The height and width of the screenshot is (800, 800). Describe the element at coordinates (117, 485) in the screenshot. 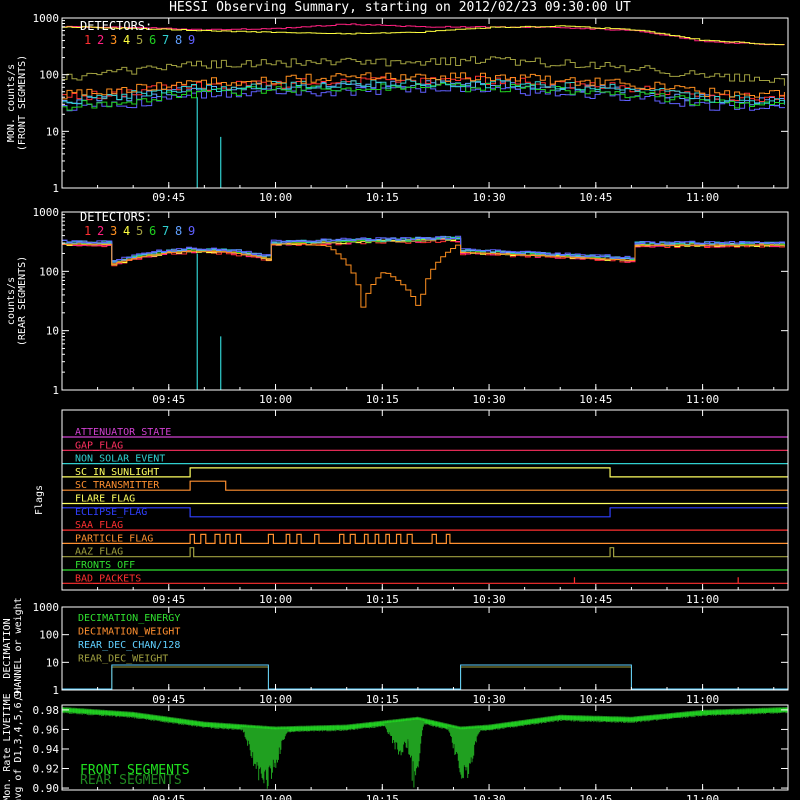

I see `flag-label-sc_transmitter: SC_TRANSMITTER` at that location.